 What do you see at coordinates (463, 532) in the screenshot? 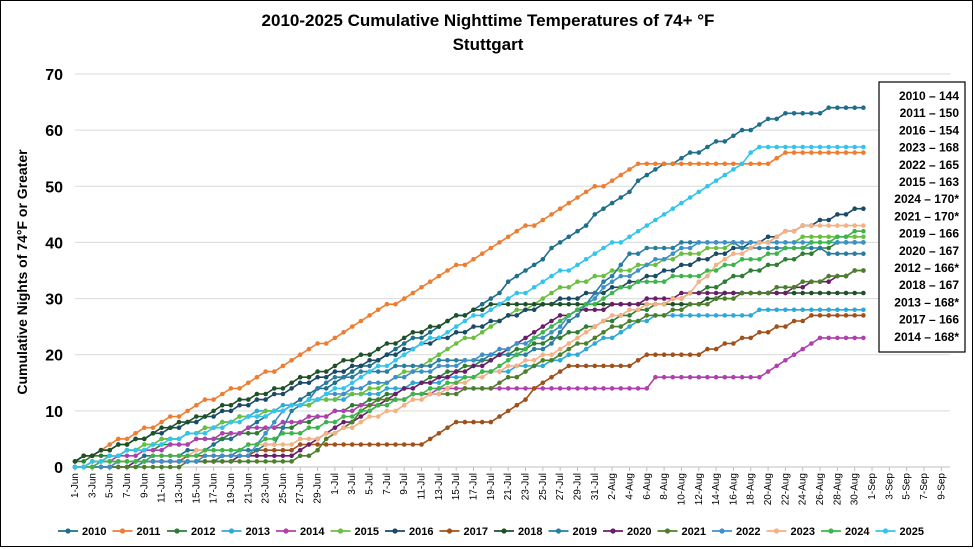
I see `legend-item-2017: 2017` at bounding box center [463, 532].